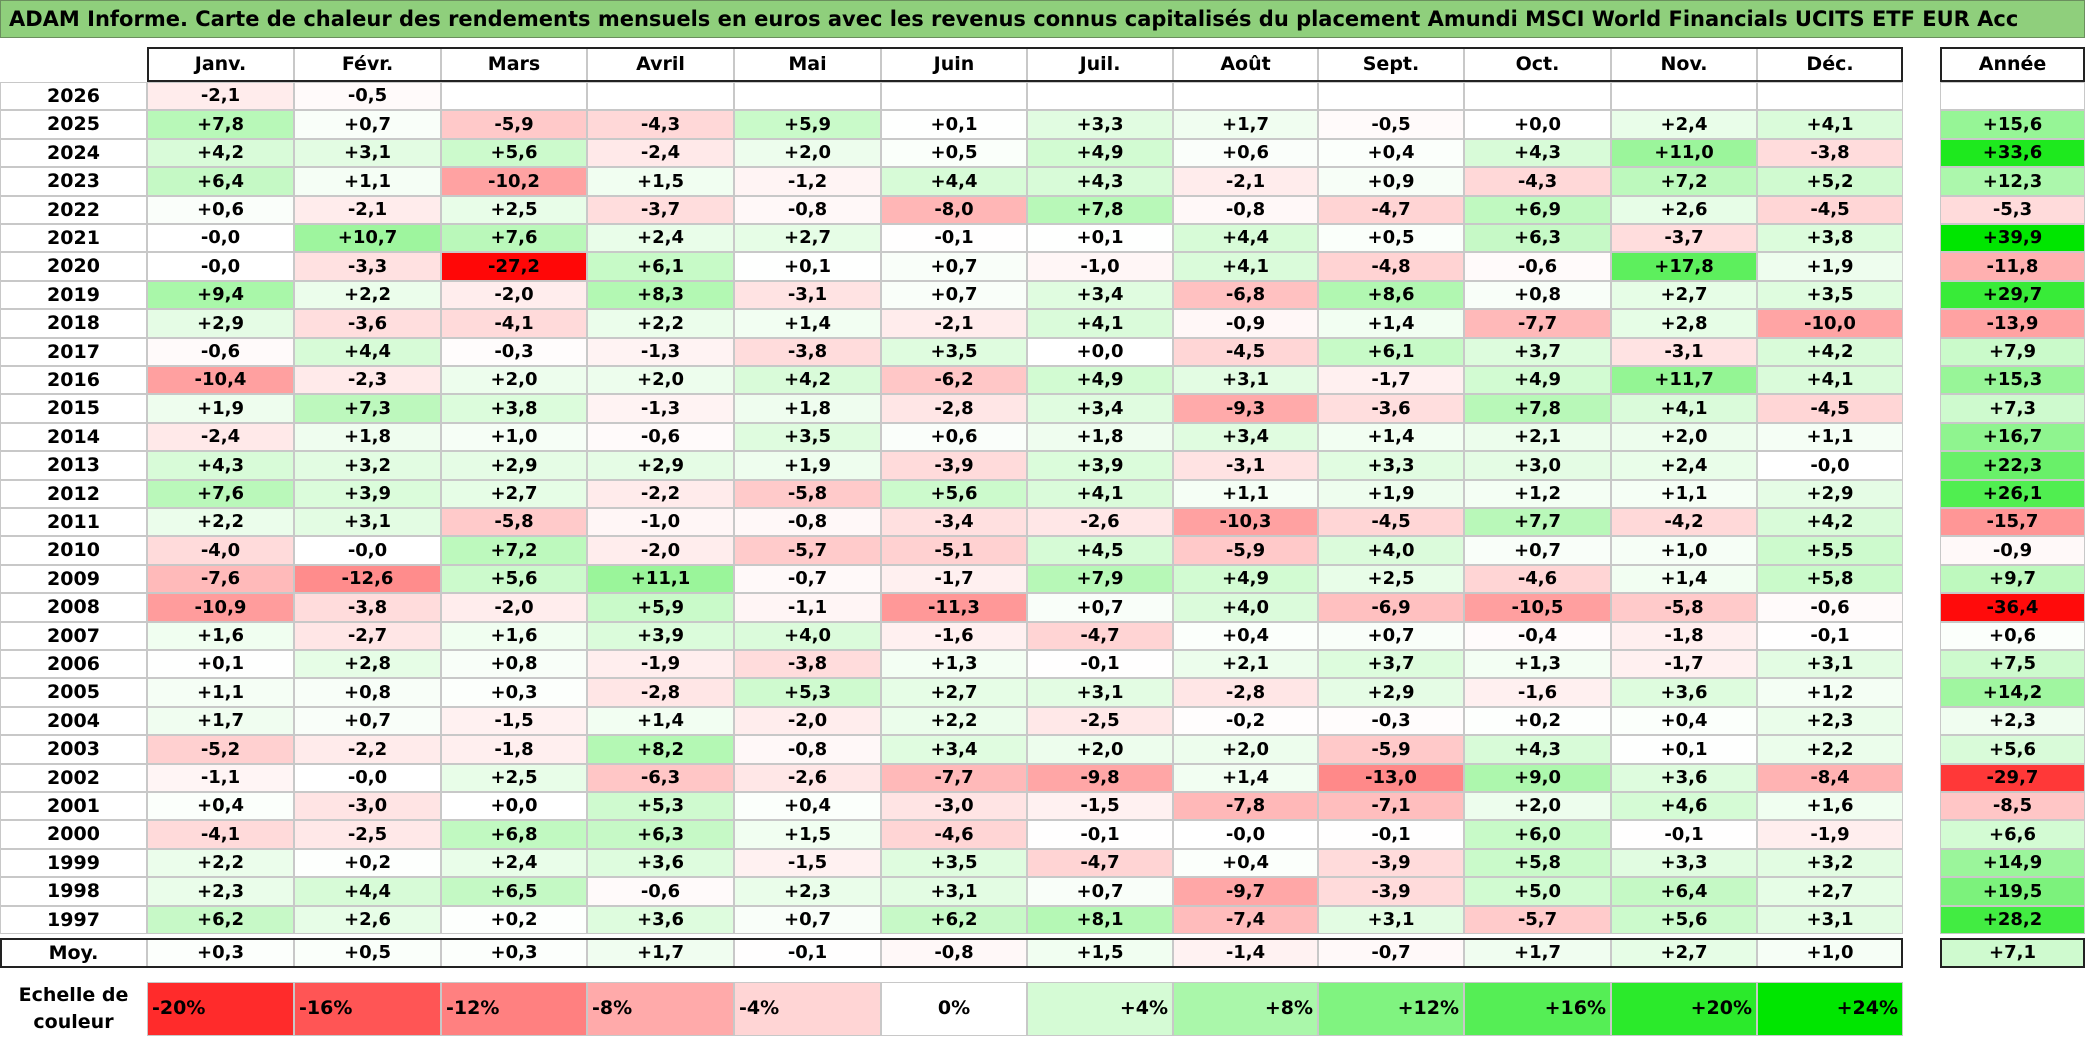 The height and width of the screenshot is (1037, 2087). What do you see at coordinates (1684, 380) in the screenshot?
I see `heatmap-cell: +11,7` at bounding box center [1684, 380].